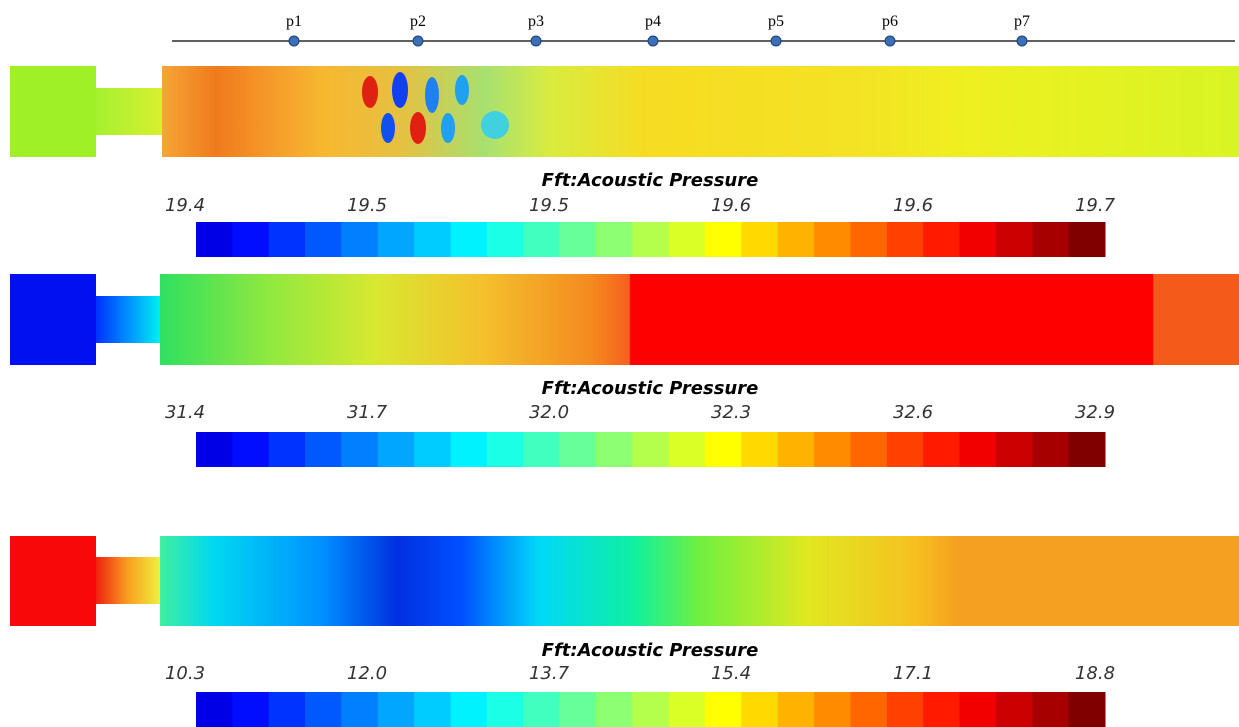 This screenshot has height=727, width=1239. What do you see at coordinates (185, 205) in the screenshot?
I see `colorbar-label: 19.4` at bounding box center [185, 205].